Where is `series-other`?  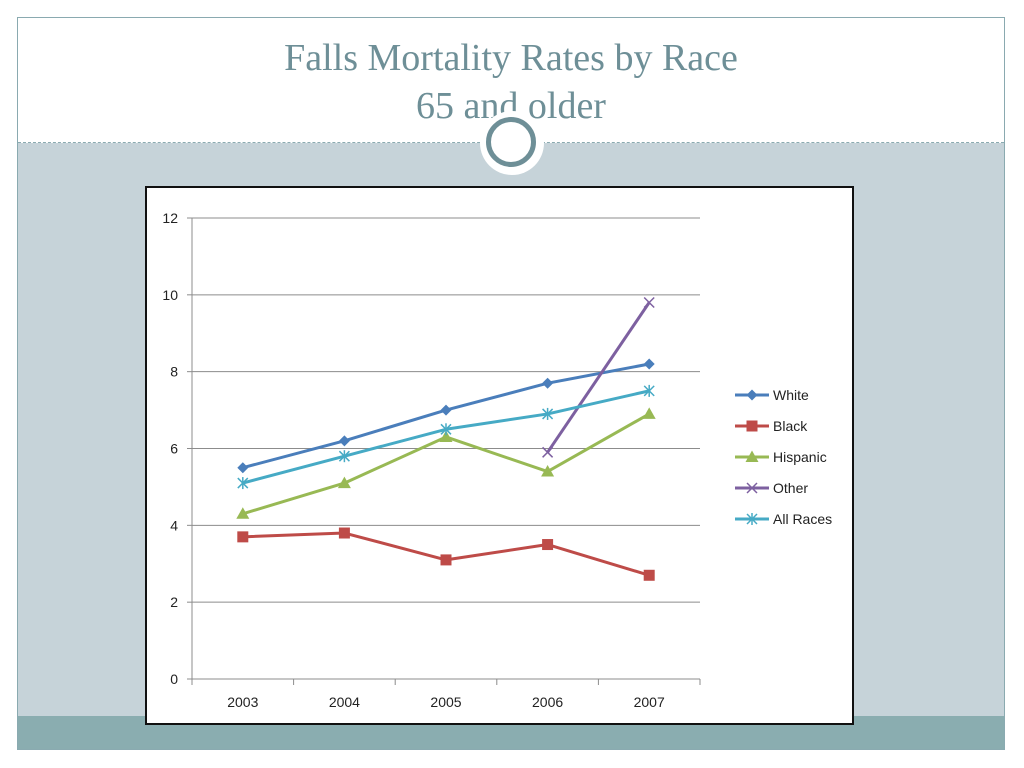
series-other is located at coordinates (598, 377).